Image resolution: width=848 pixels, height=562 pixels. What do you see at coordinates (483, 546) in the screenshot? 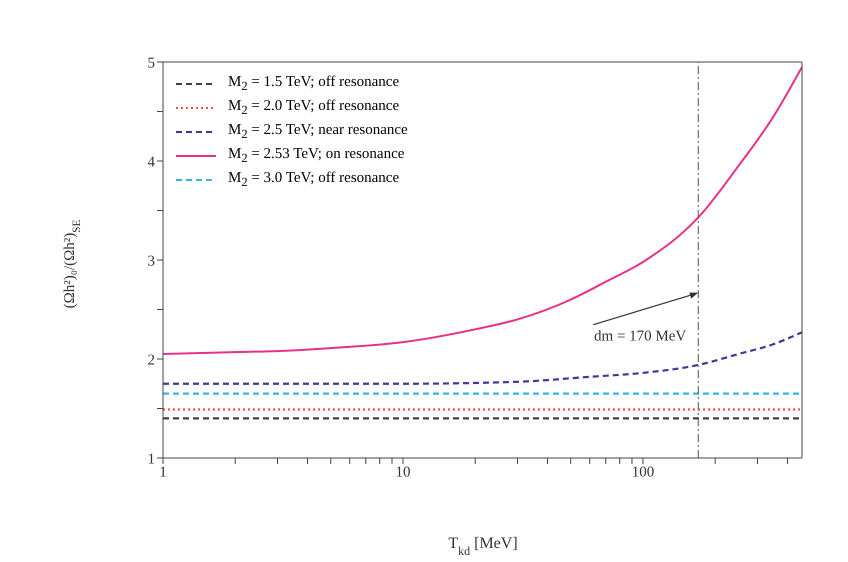
I see `x-axis-title: T$_{kd}$ [MeV]` at bounding box center [483, 546].